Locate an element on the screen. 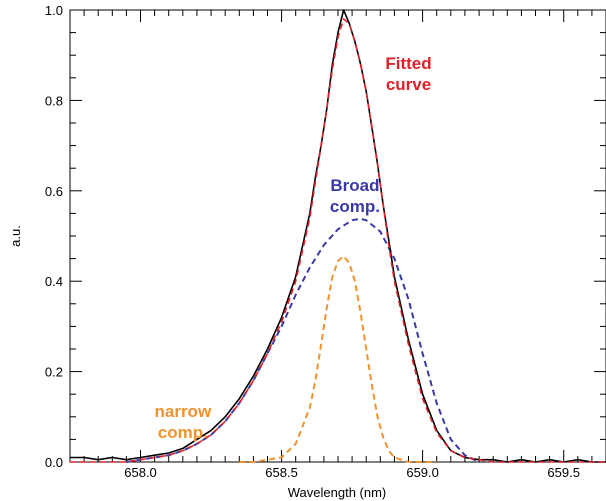 This screenshot has height=501, width=606. y-tick-label: 1.0 is located at coordinates (54, 10).